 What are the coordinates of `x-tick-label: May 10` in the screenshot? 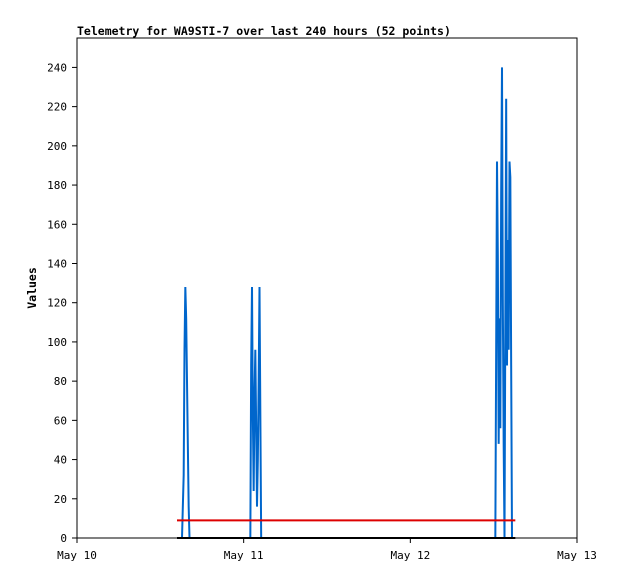 It's located at (77, 555).